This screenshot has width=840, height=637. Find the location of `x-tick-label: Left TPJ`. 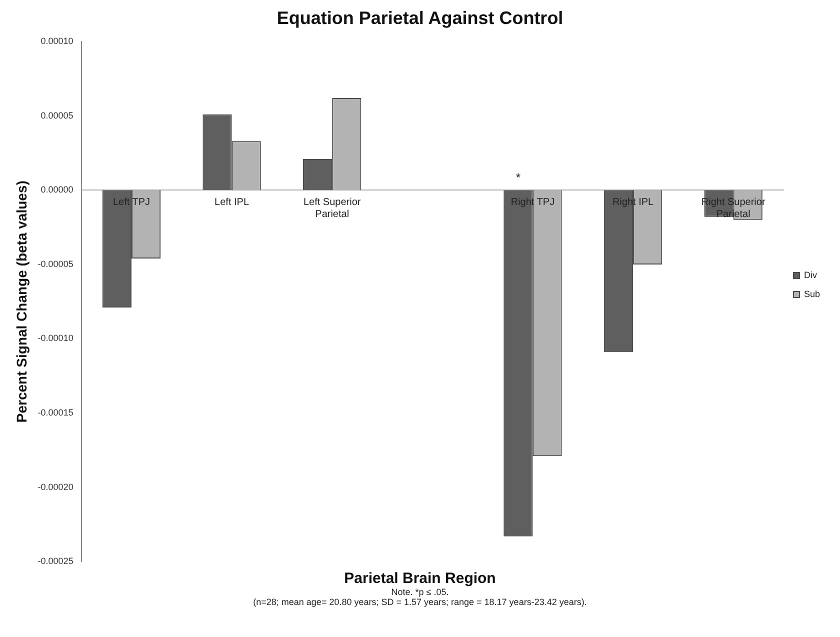

x-tick-label: Left TPJ is located at coordinates (131, 202).